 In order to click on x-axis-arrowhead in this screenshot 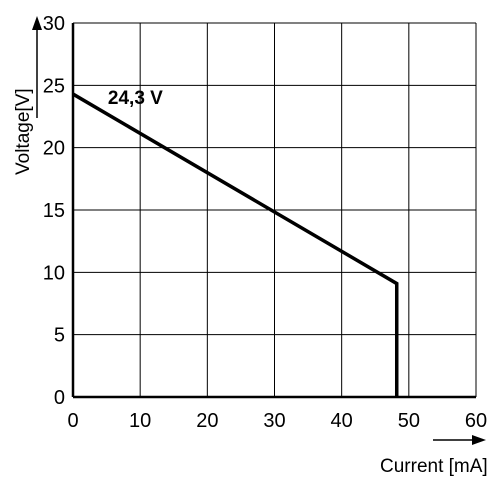, I will do `click(479, 440)`.